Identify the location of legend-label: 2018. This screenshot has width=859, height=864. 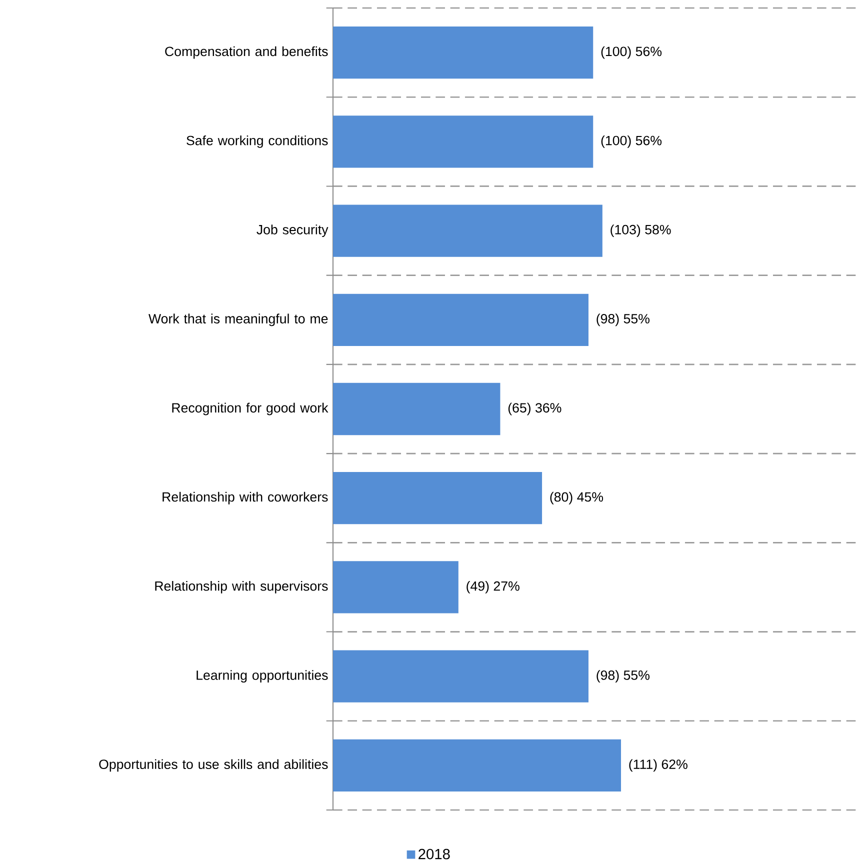
(434, 854).